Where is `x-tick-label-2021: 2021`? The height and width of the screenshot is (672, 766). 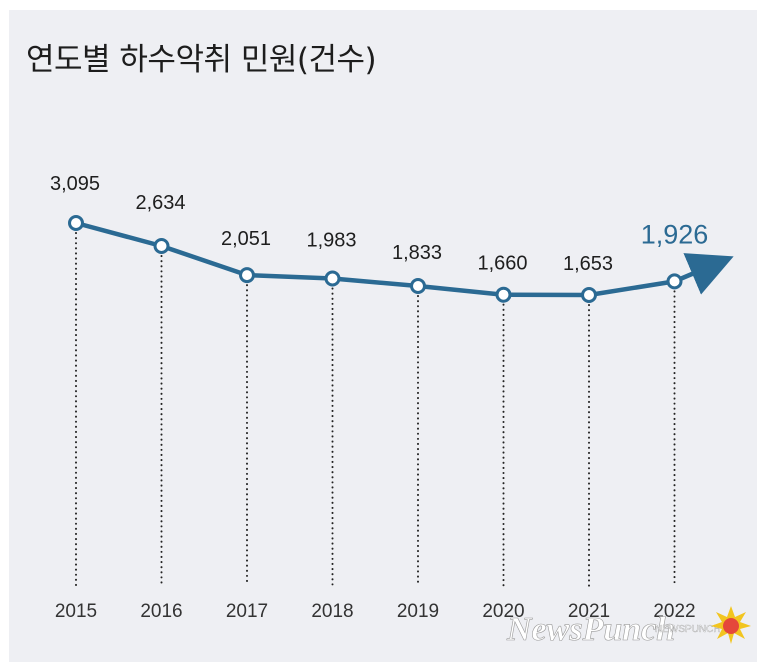
x-tick-label-2021: 2021 is located at coordinates (589, 611).